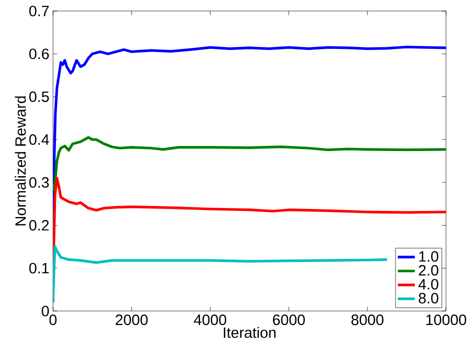  I want to click on x-tick-label: 10000, so click(446, 320).